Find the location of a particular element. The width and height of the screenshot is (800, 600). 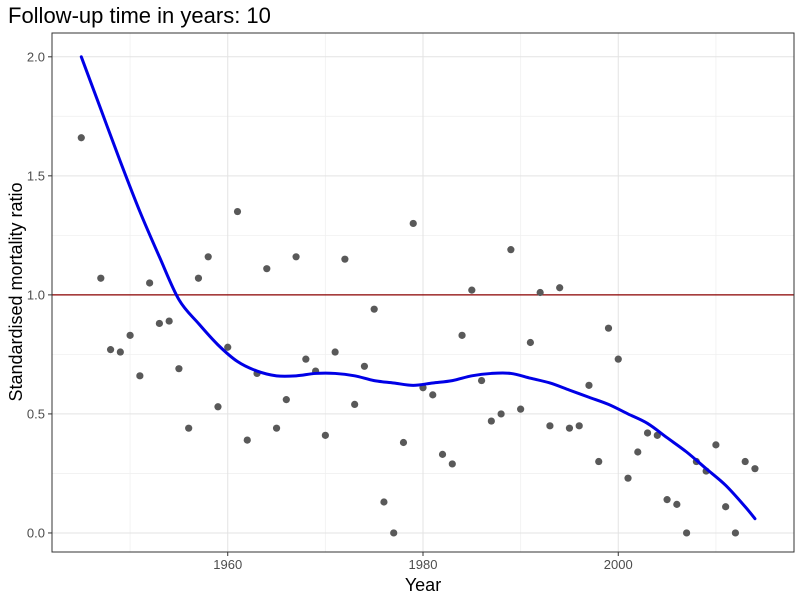

chart-title: Follow-up time in years: 10 is located at coordinates (139, 15).